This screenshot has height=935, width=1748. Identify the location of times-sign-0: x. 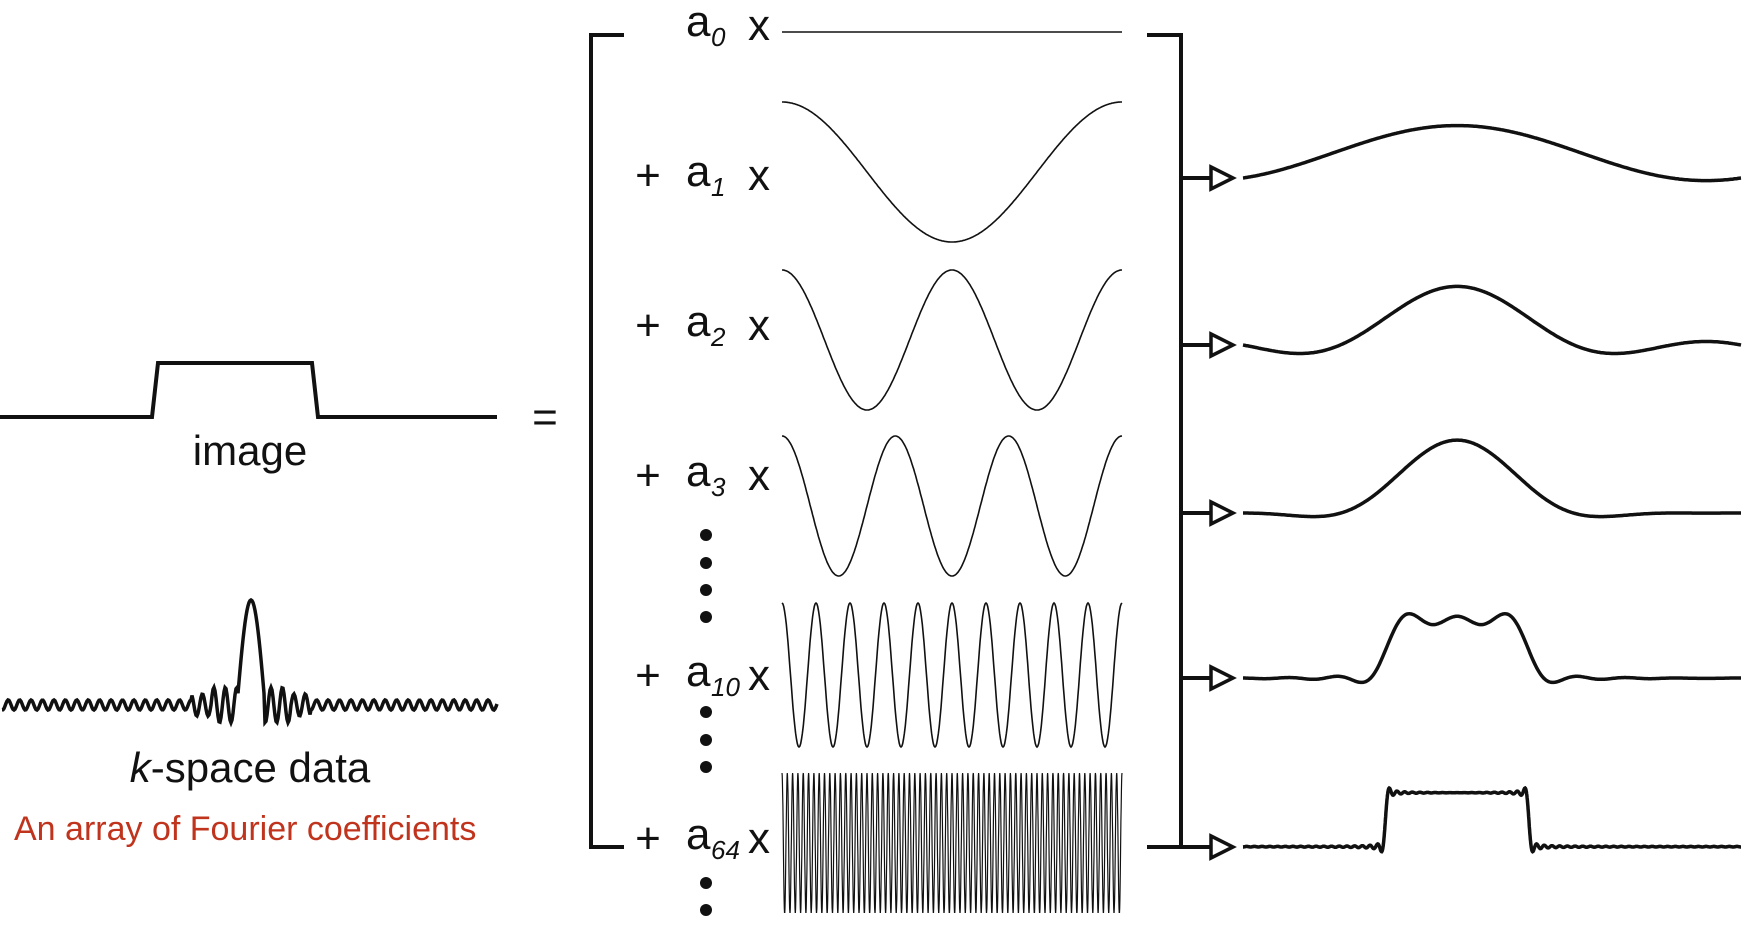
(759, 25).